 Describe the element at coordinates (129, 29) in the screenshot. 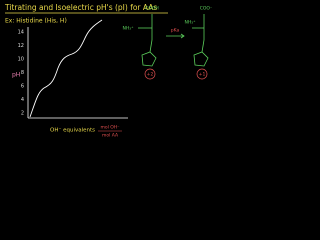

I see `left-amine: NH₃⁺` at that location.